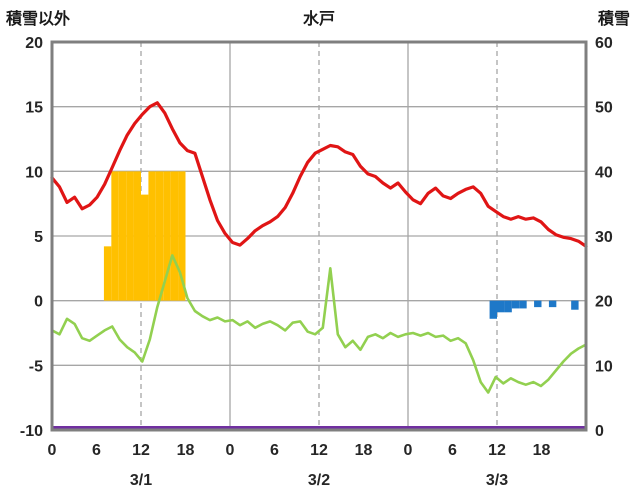 The image size is (636, 501). Describe the element at coordinates (604, 172) in the screenshot. I see `right-axis-tick-label: 40` at that location.